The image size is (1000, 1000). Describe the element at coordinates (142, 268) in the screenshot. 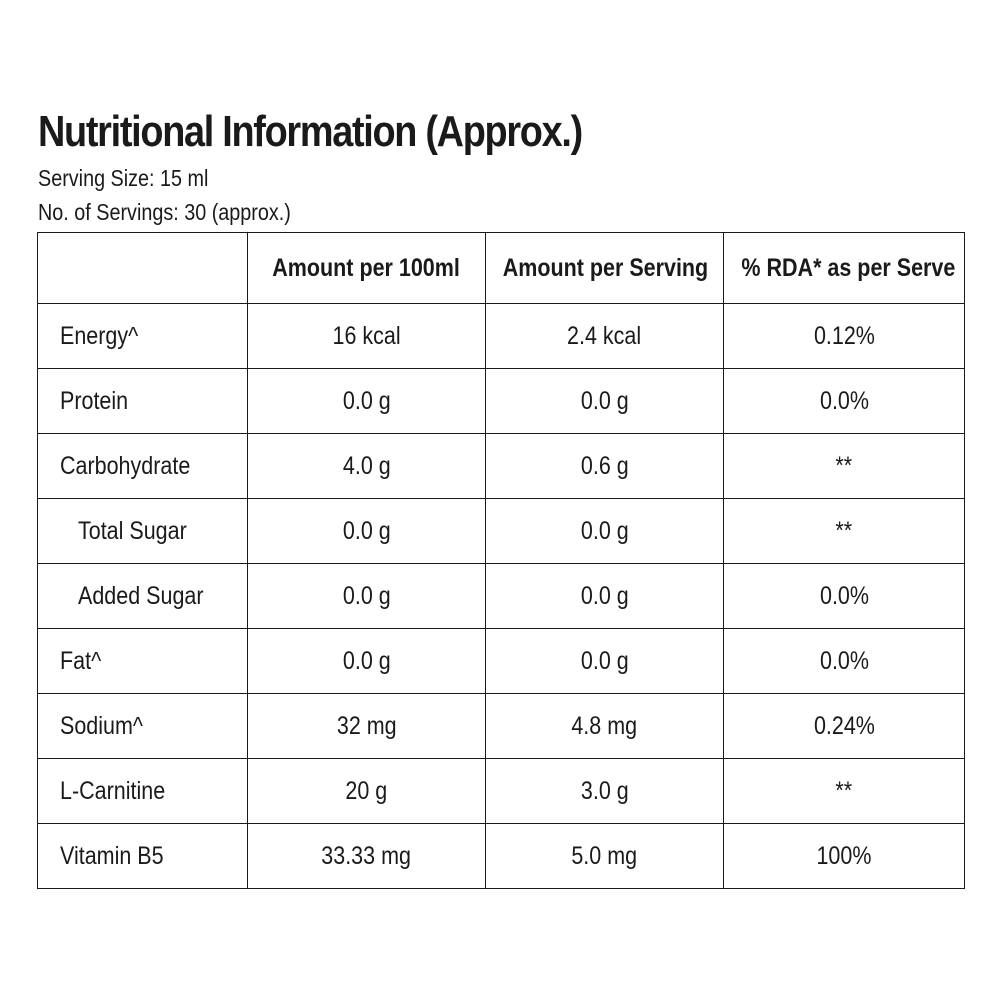

I see `header-nutrient` at that location.